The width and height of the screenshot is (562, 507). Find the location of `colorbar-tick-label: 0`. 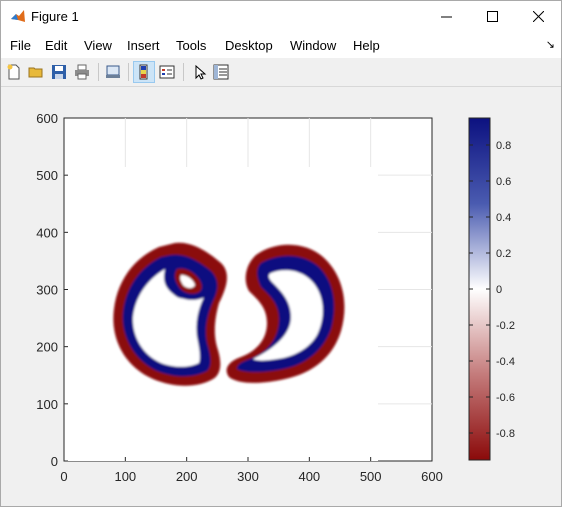

colorbar-tick-label: 0 is located at coordinates (499, 290).